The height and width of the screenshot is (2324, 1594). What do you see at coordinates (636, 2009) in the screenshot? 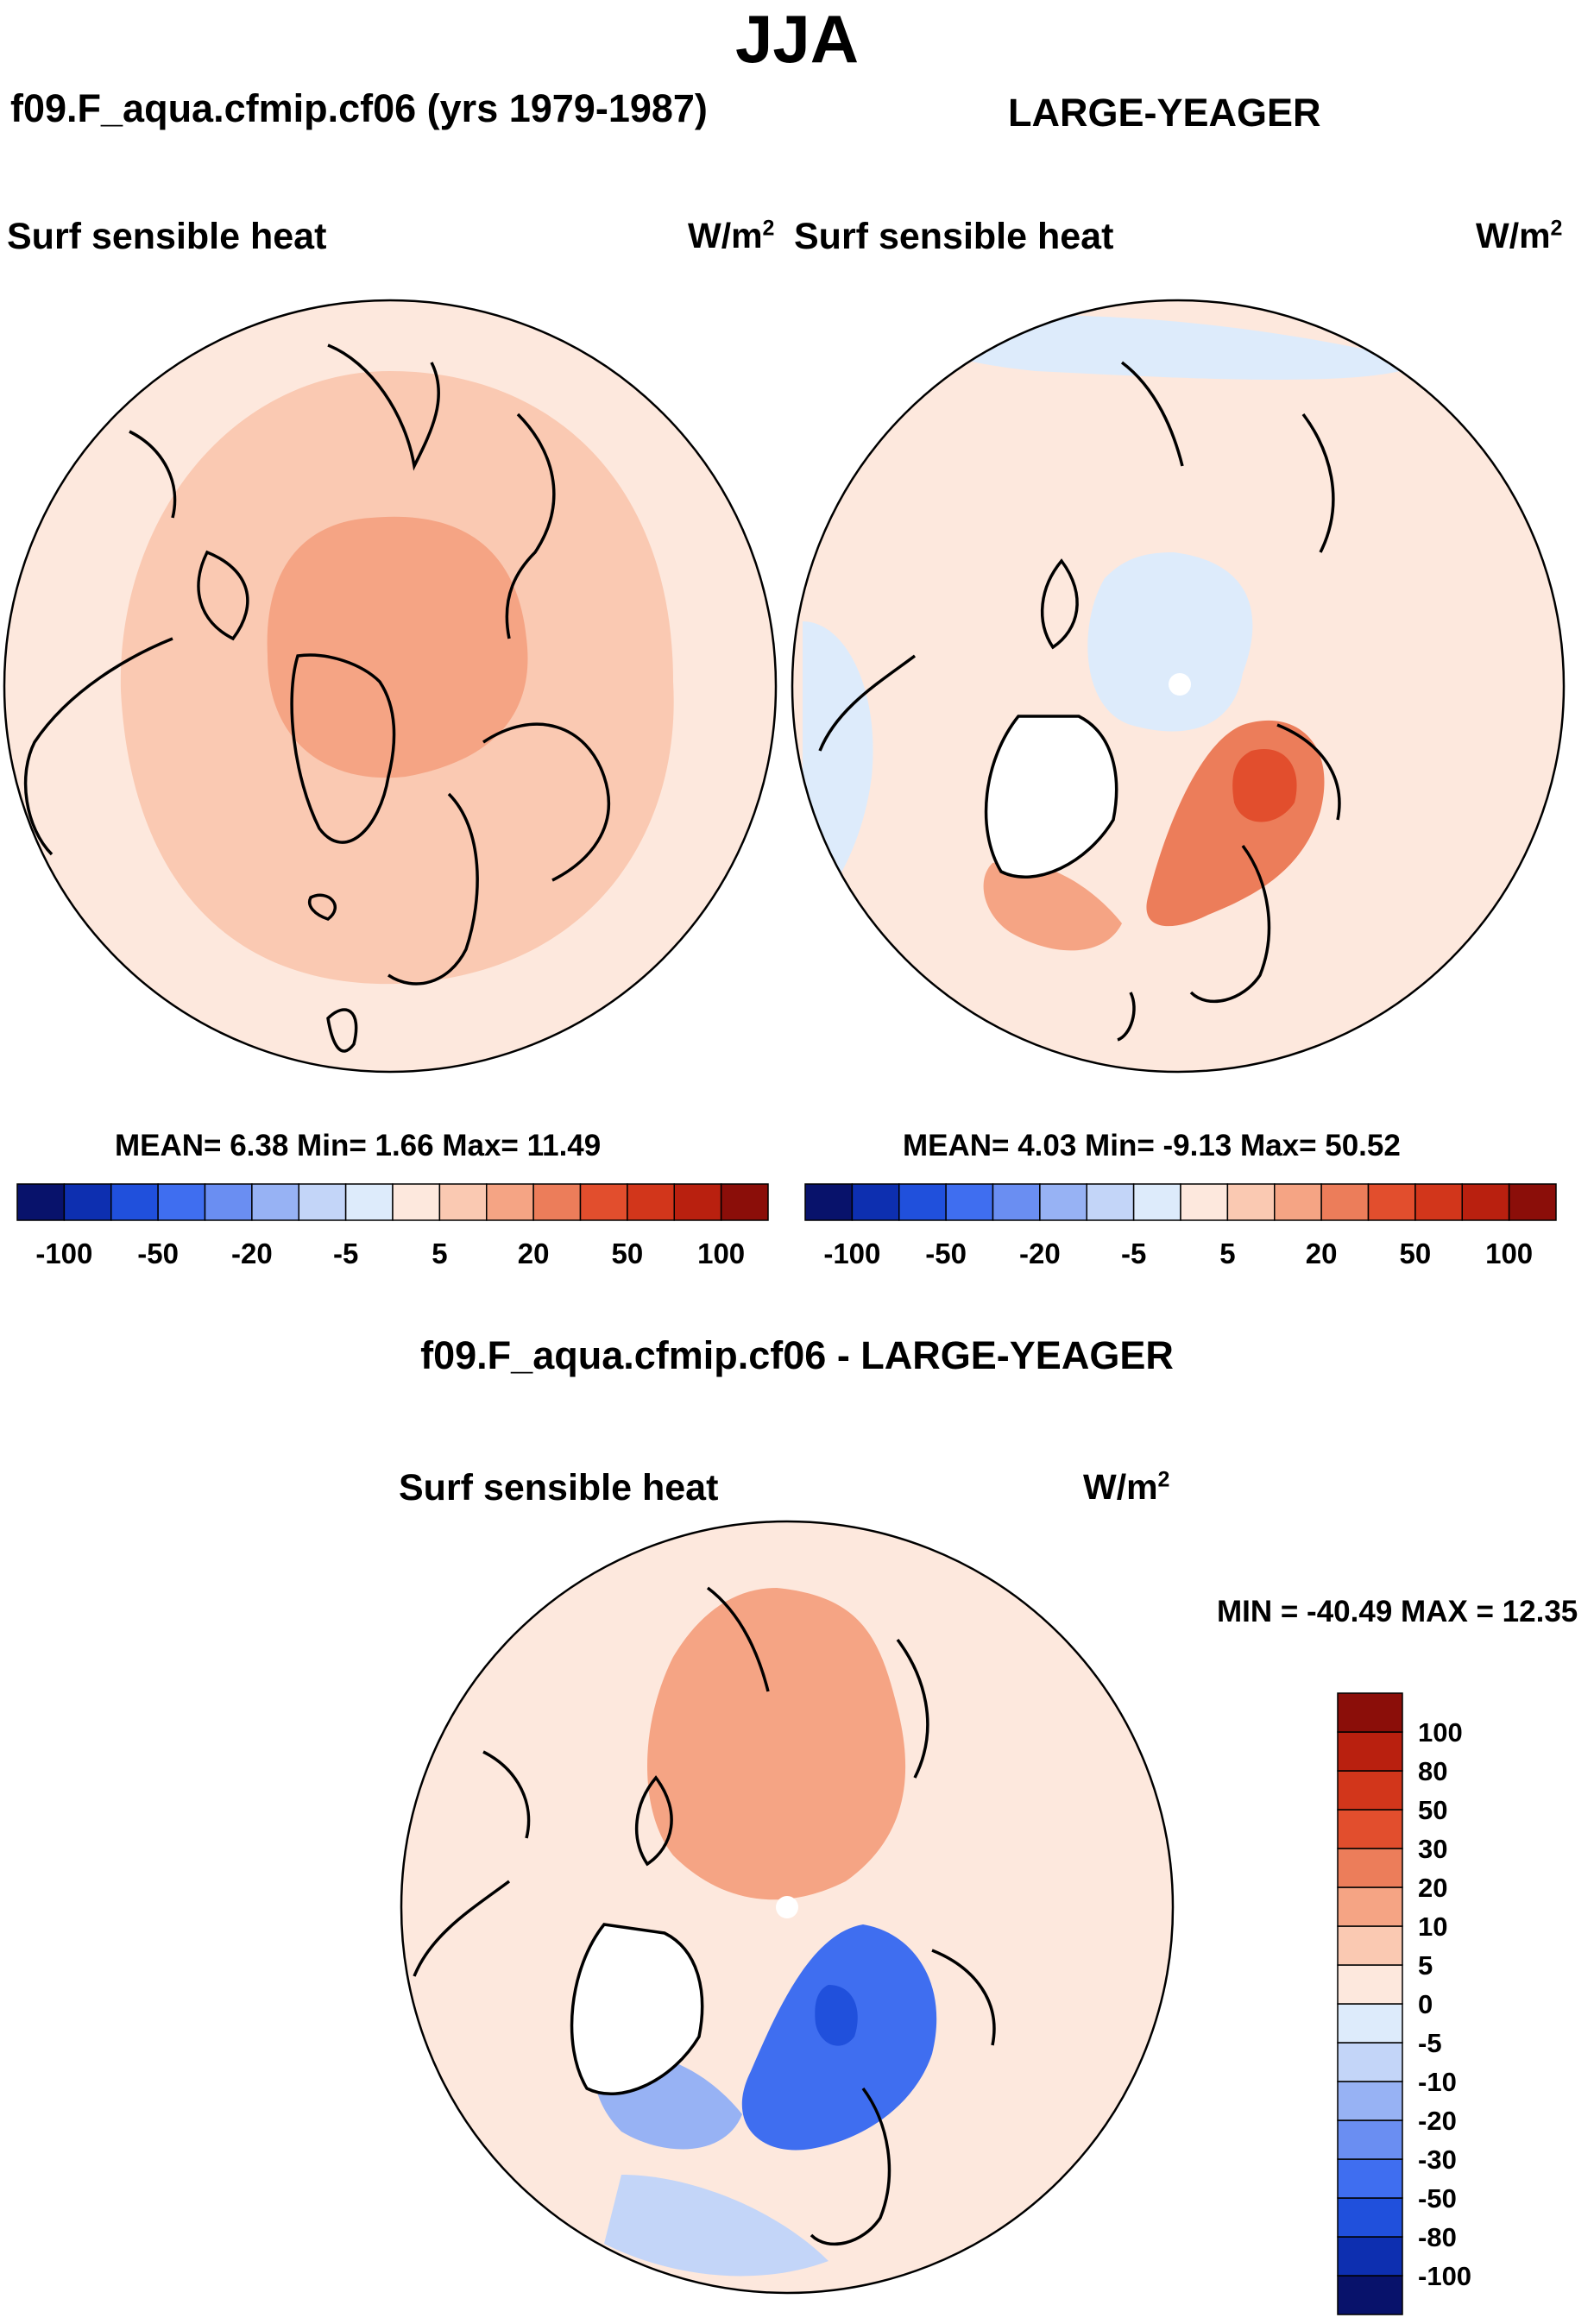
I see `panel3-greenland-mask` at bounding box center [636, 2009].